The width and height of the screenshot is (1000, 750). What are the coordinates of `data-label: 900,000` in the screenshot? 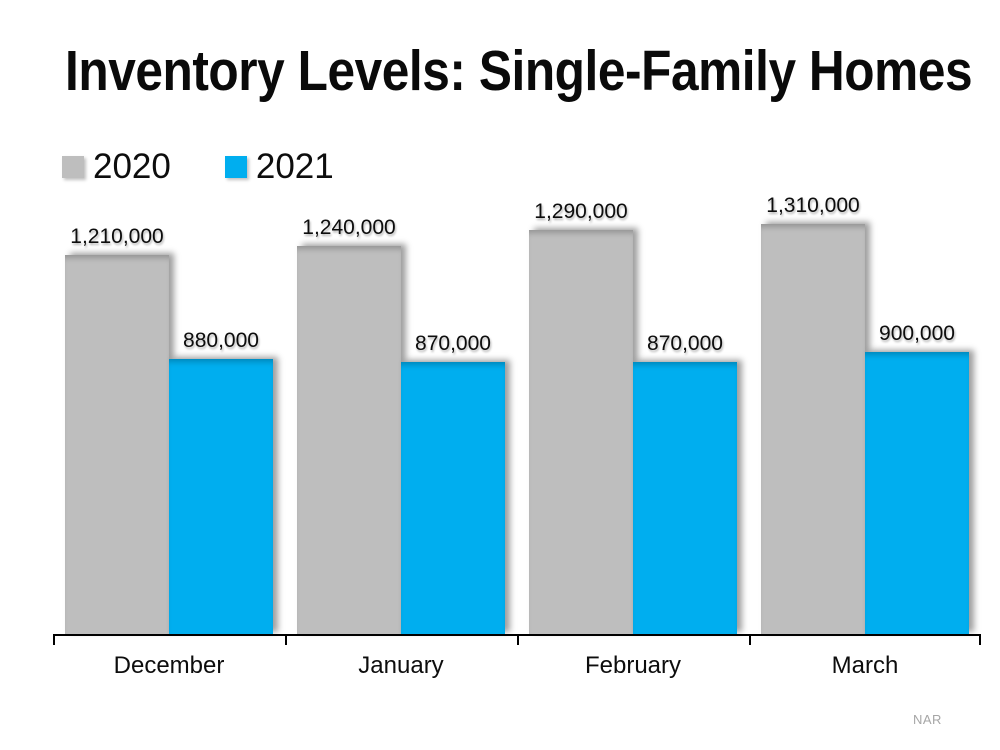 It's located at (917, 333).